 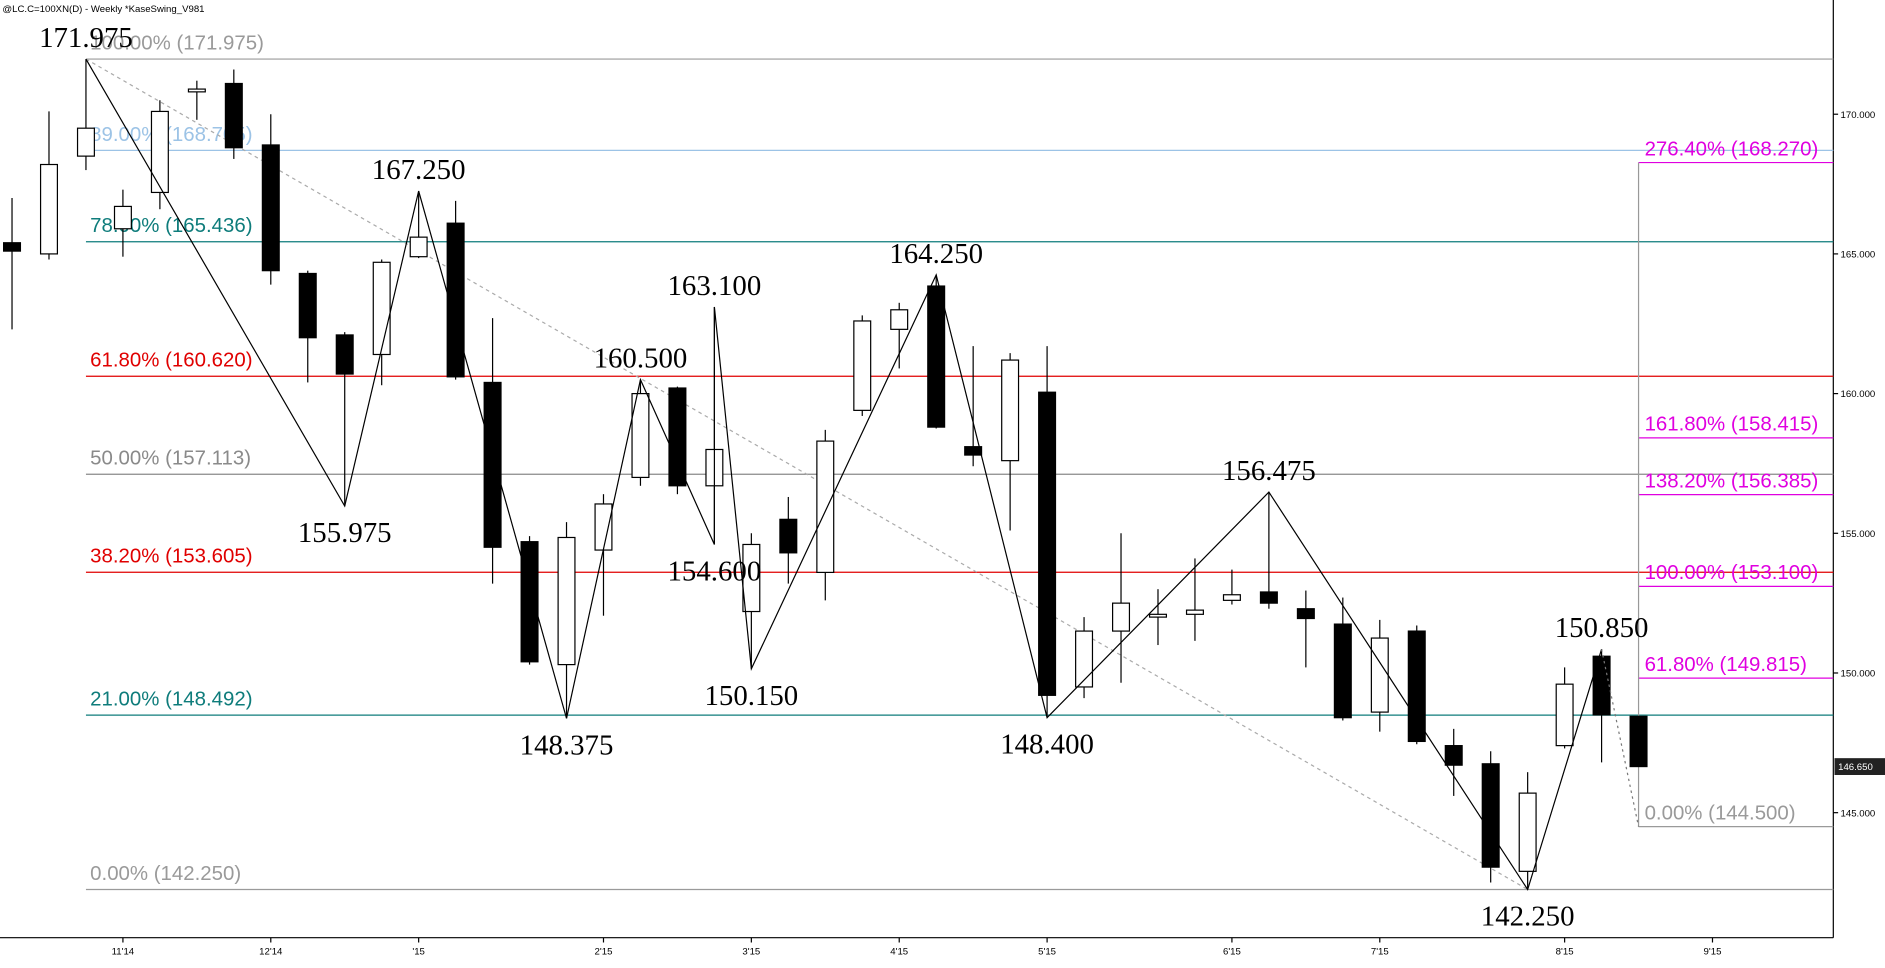 What do you see at coordinates (1232, 952) in the screenshot?
I see `x-tick-label: 6'15` at bounding box center [1232, 952].